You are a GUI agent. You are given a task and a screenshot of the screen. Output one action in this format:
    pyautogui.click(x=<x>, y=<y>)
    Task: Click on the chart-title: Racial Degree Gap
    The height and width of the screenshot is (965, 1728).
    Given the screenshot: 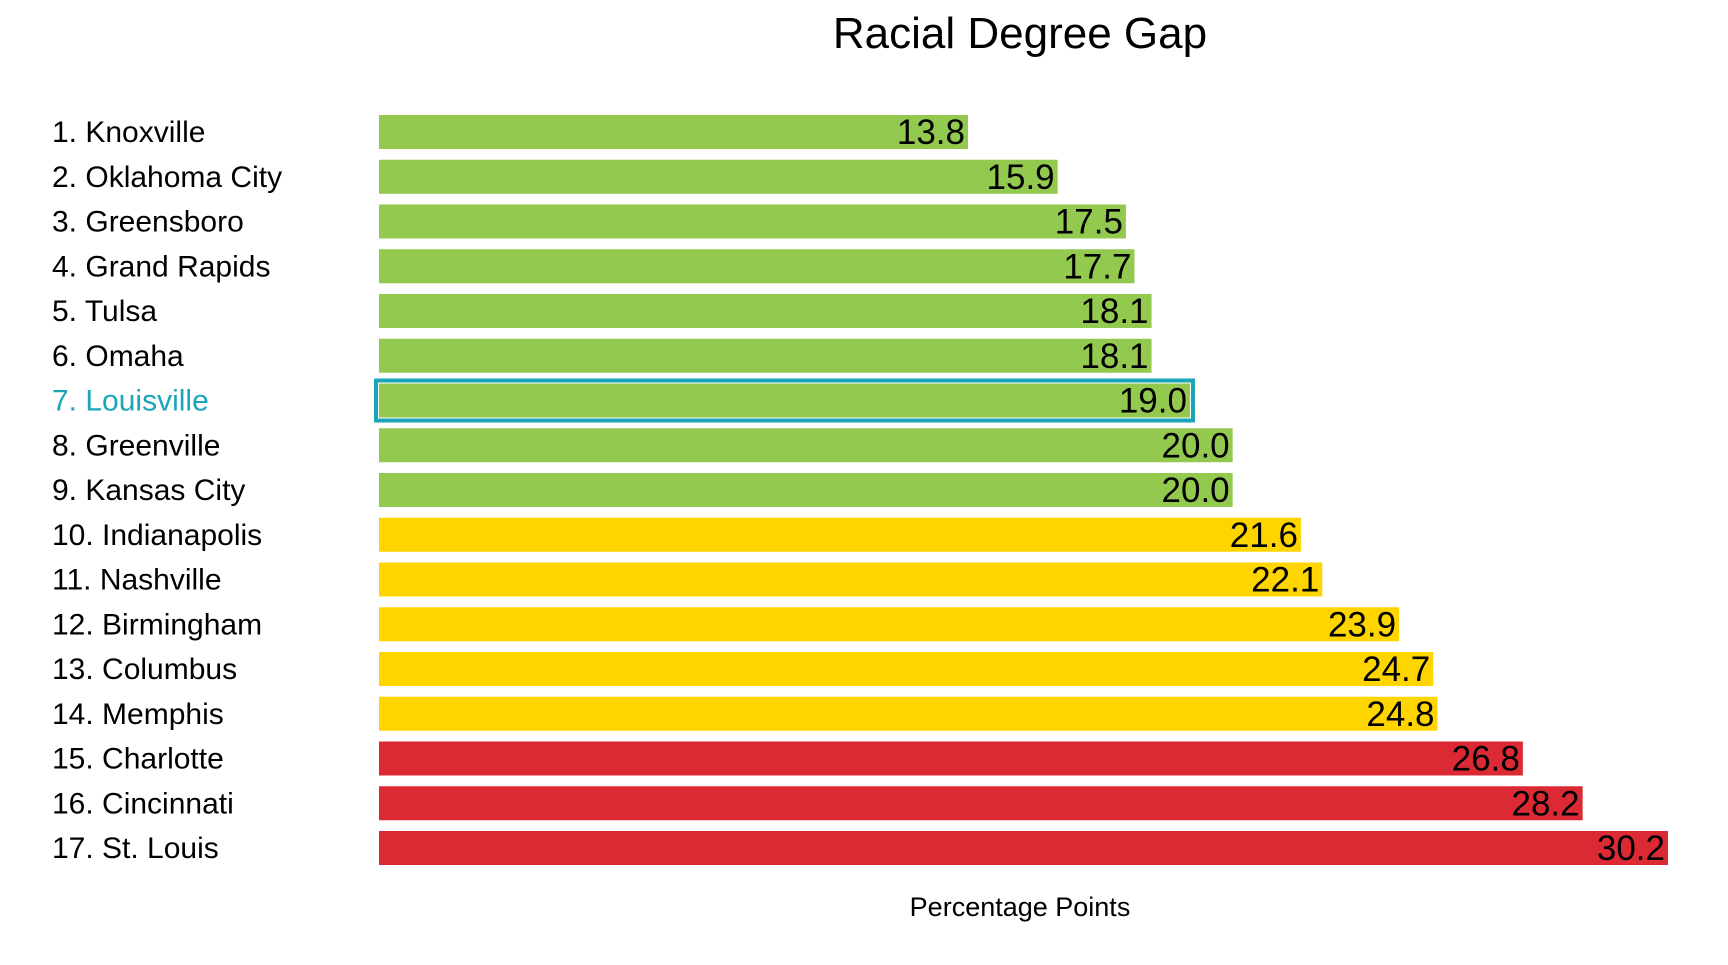 What is the action you would take?
    pyautogui.click(x=1020, y=33)
    